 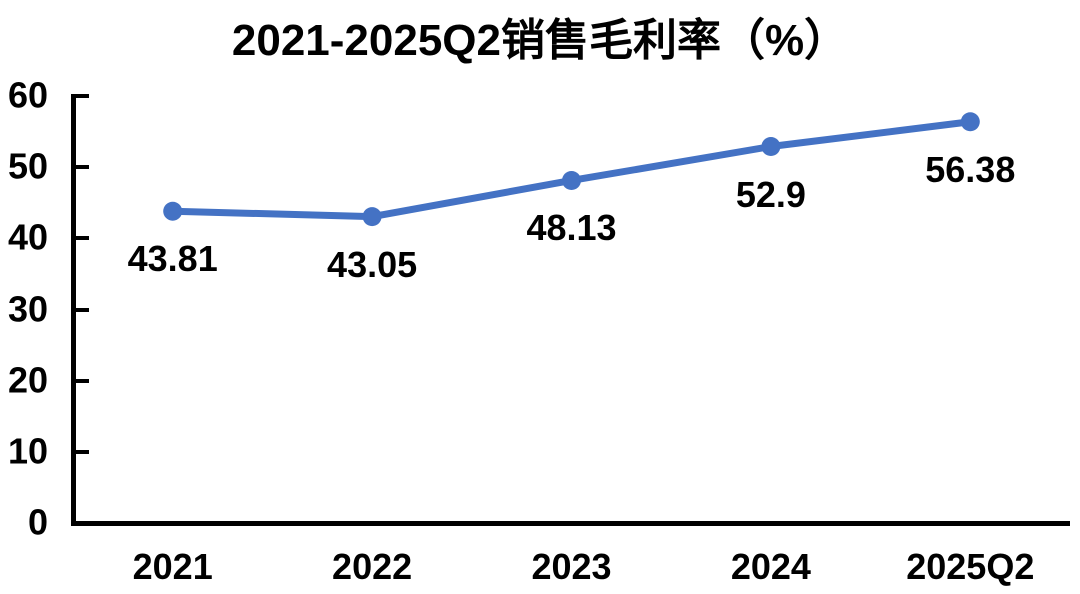 What do you see at coordinates (172, 259) in the screenshot?
I see `data-label: 43.81` at bounding box center [172, 259].